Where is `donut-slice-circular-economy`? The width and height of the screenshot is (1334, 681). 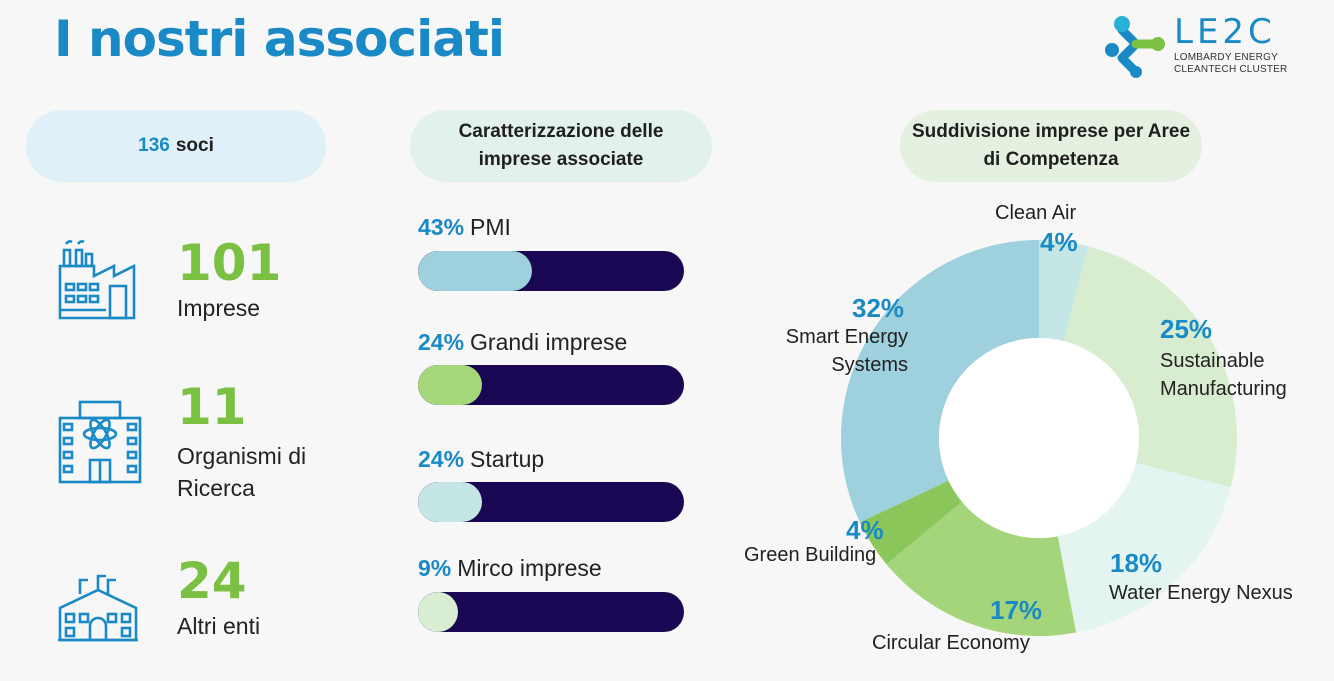 donut-slice-circular-economy is located at coordinates (981, 568).